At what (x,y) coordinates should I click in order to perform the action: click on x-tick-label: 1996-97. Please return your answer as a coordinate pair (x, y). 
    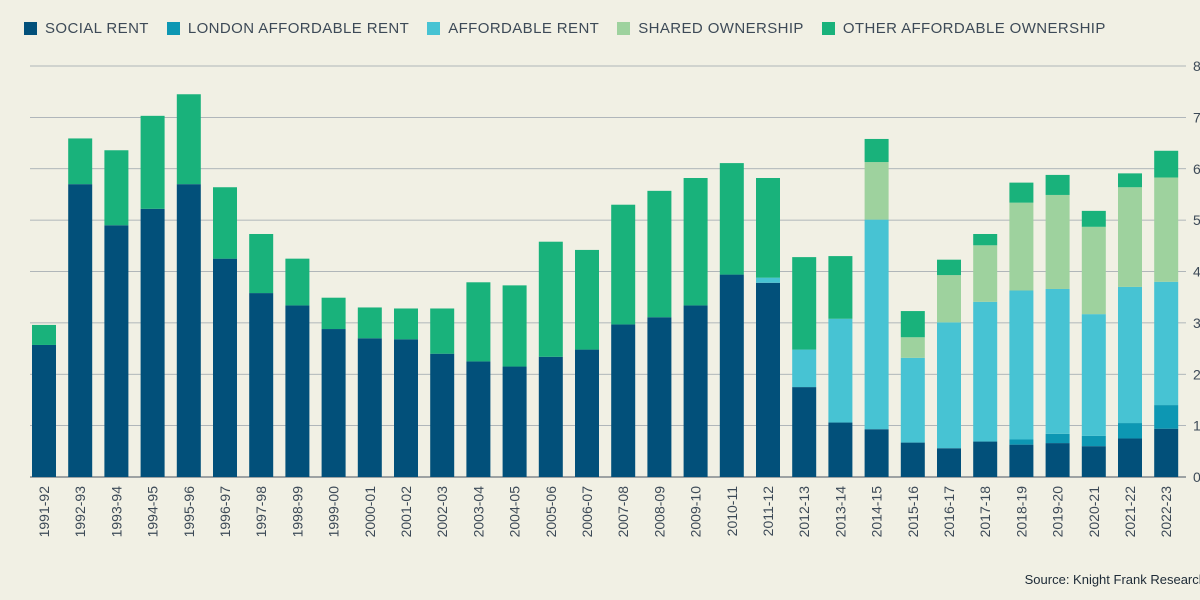
    Looking at the image, I should click on (225, 512).